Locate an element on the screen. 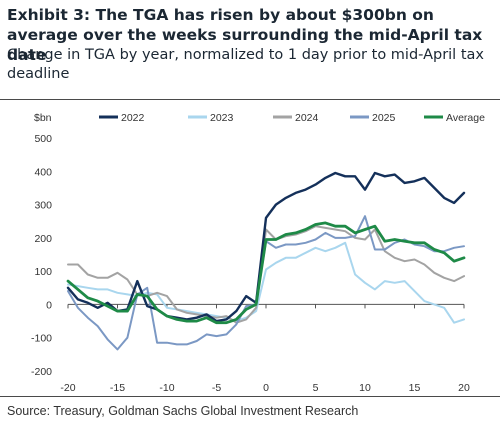 The height and width of the screenshot is (430, 500). x-tick-label: -5 is located at coordinates (216, 388).